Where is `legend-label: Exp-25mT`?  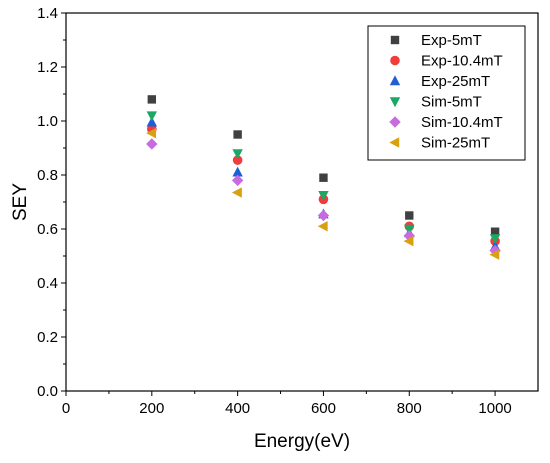 legend-label: Exp-25mT is located at coordinates (455, 81).